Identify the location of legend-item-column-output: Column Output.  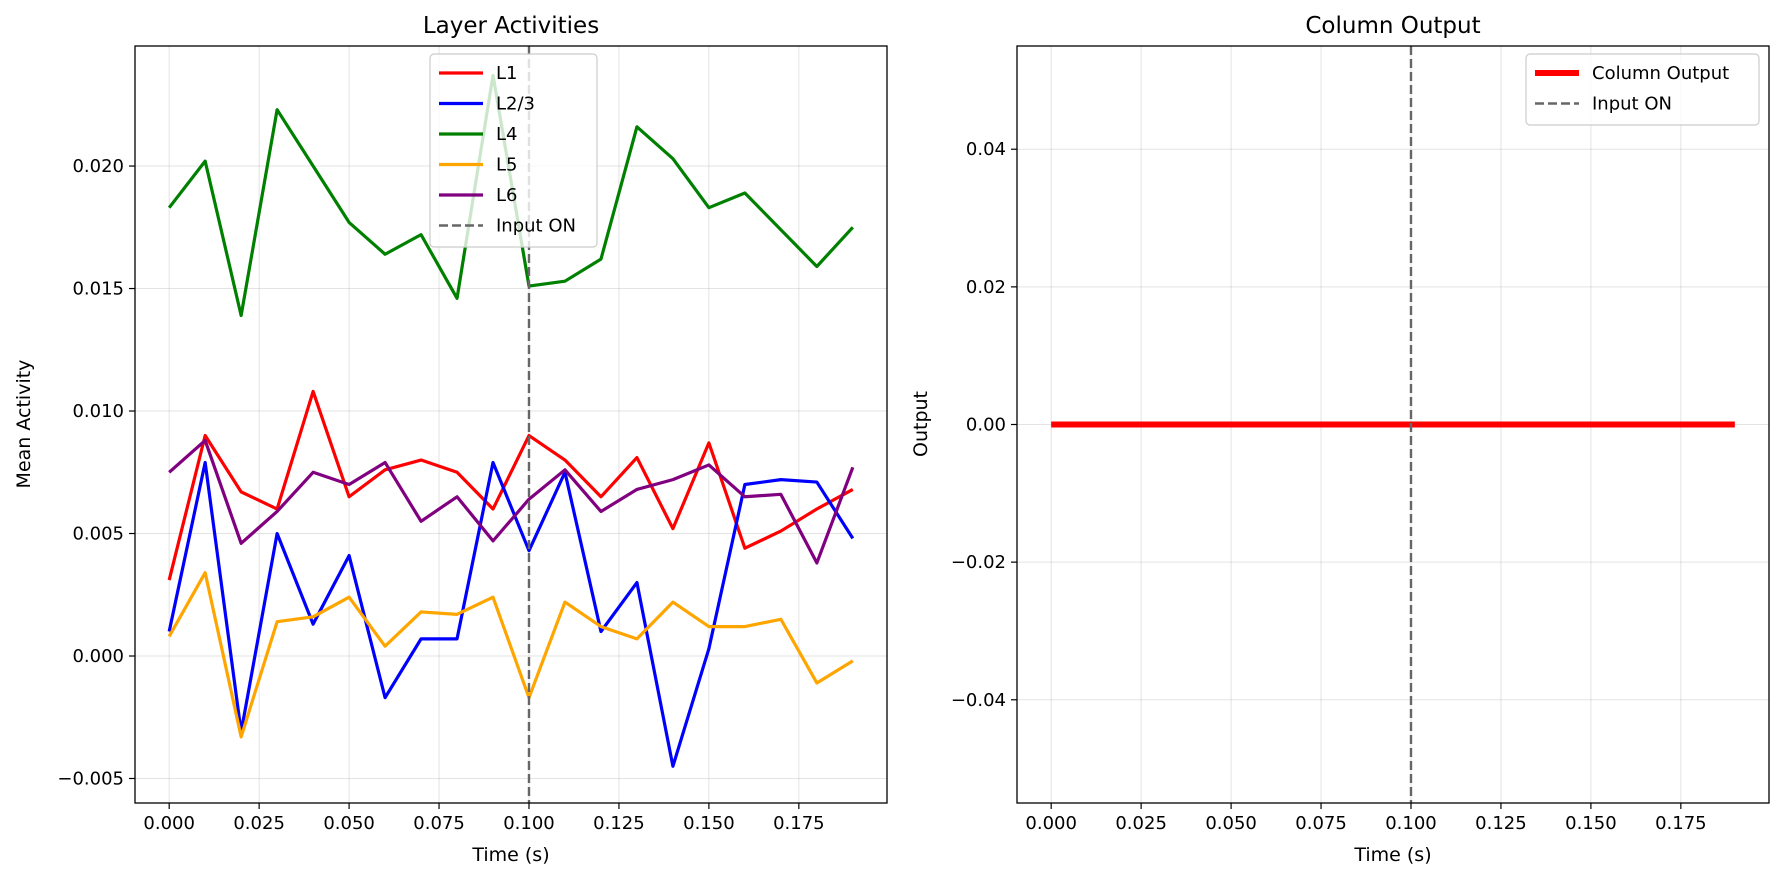
(1632, 73).